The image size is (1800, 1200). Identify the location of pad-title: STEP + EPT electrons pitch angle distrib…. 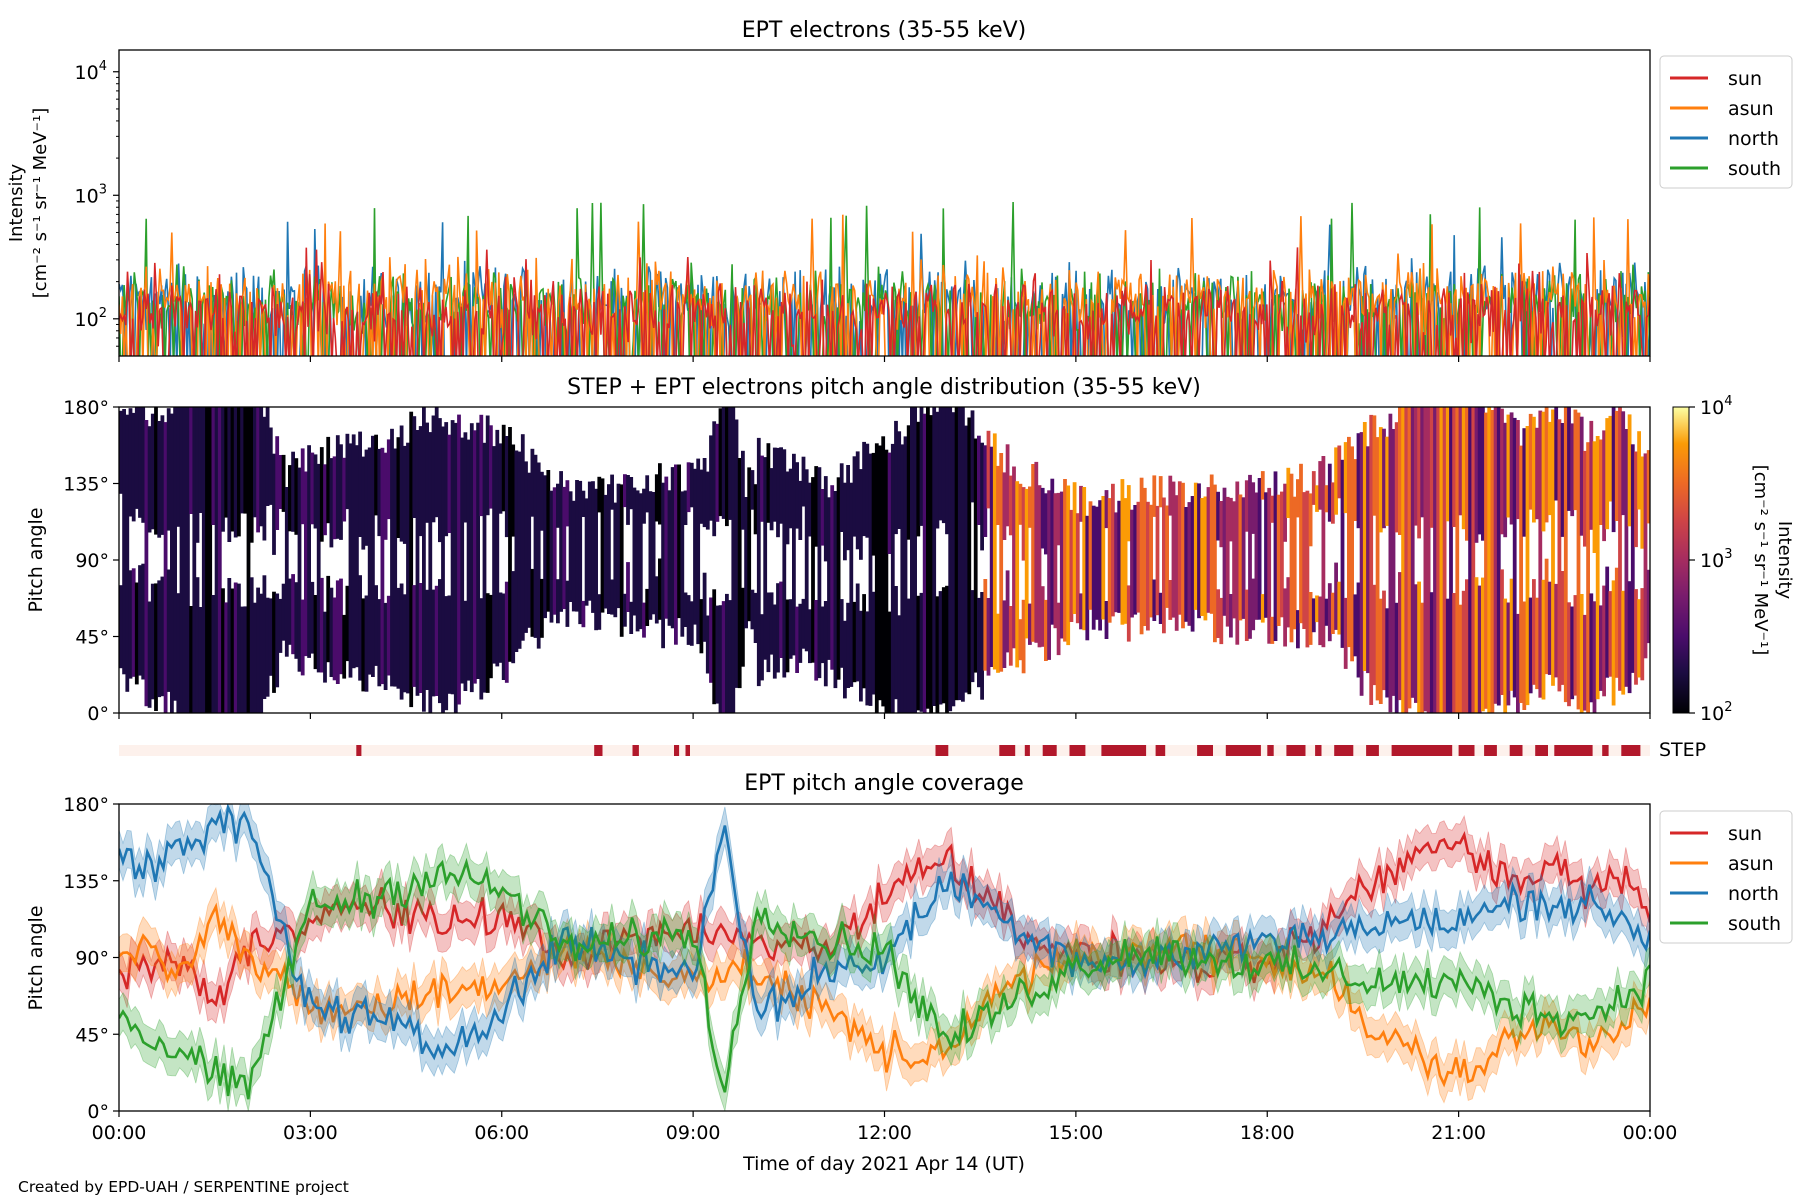
(884, 387).